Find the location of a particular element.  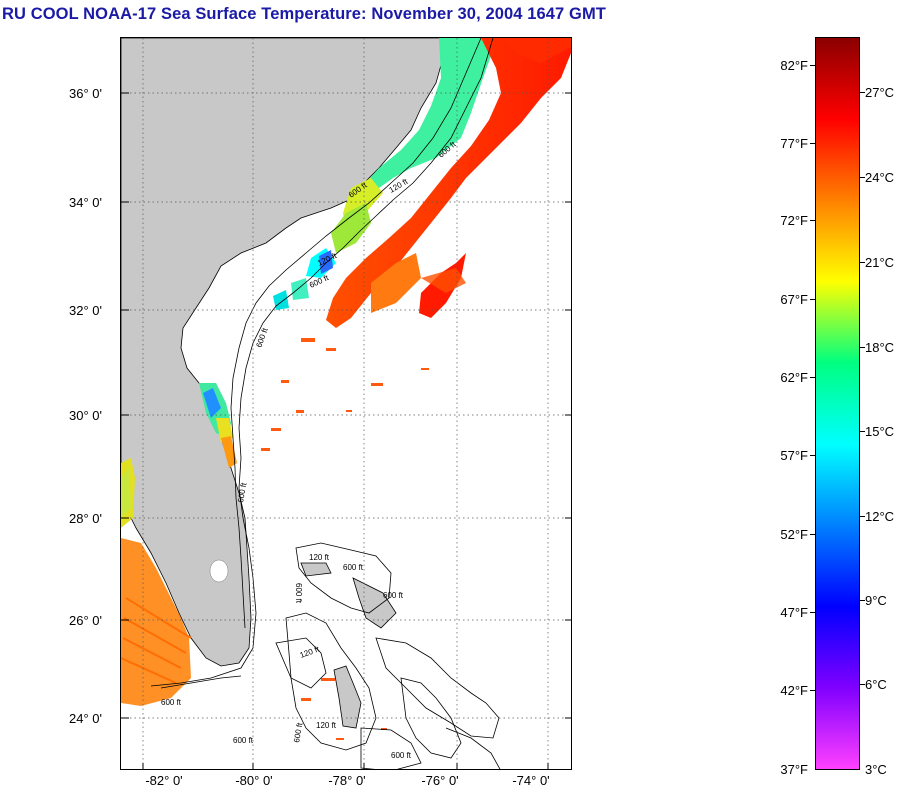

colorbar-c-label: 18°C is located at coordinates (880, 347).